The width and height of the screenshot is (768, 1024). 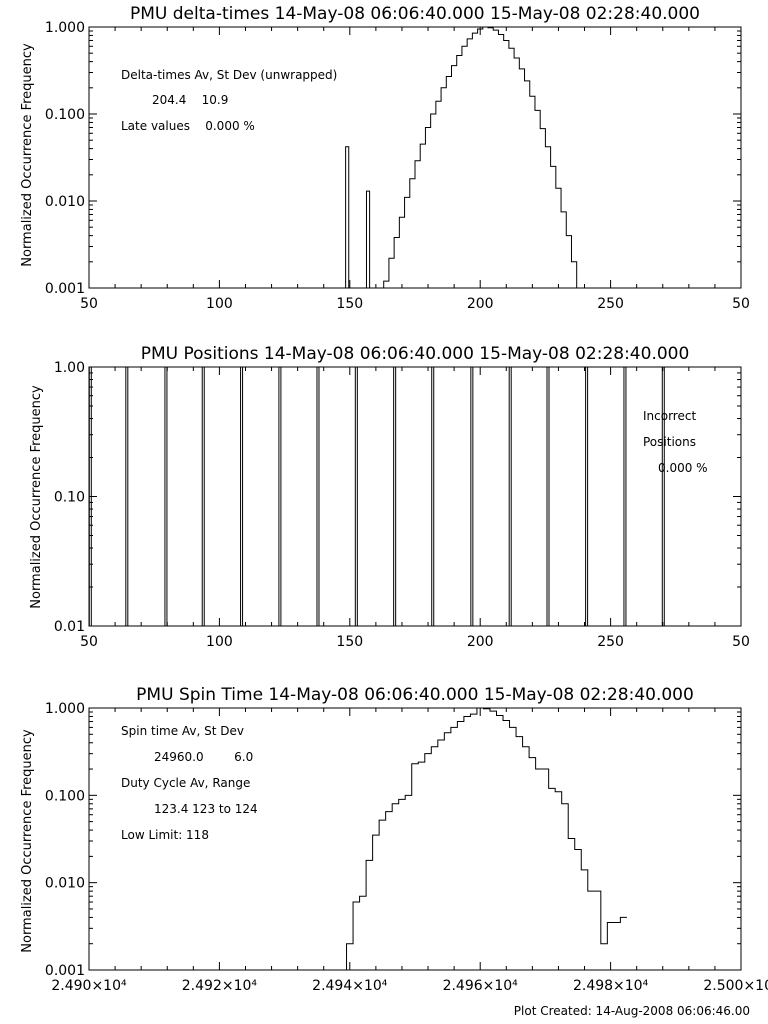 What do you see at coordinates (669, 442) in the screenshot?
I see `annotation-line-2: Positions` at bounding box center [669, 442].